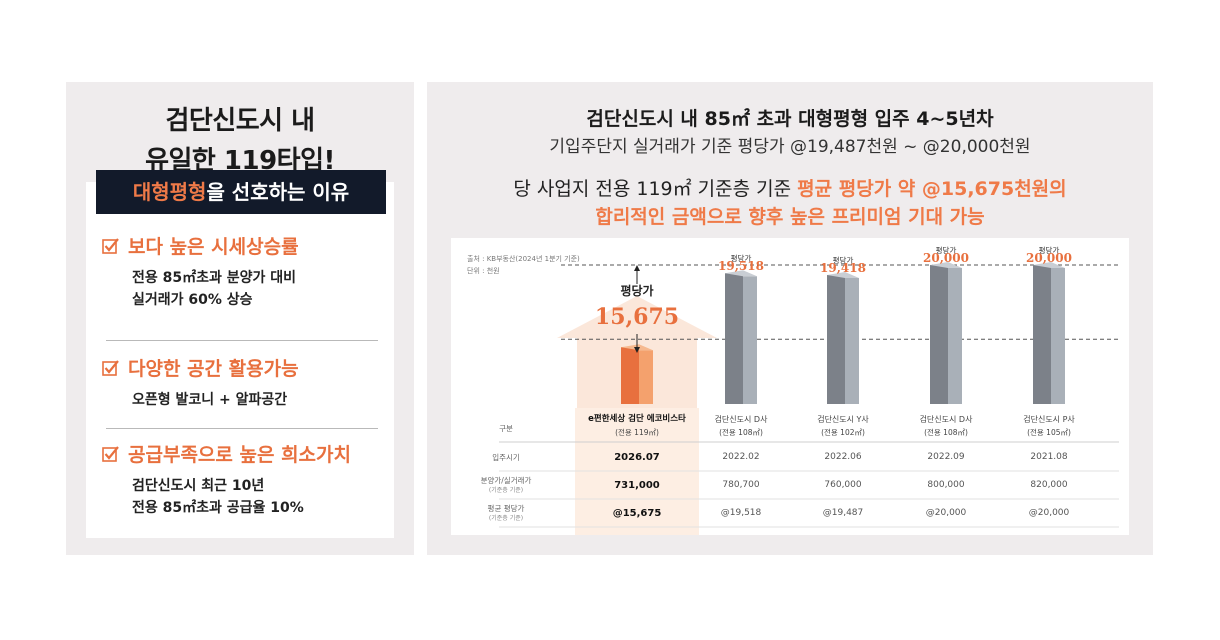  Describe the element at coordinates (852, 340) in the screenshot. I see `bar-2-right-face` at that location.